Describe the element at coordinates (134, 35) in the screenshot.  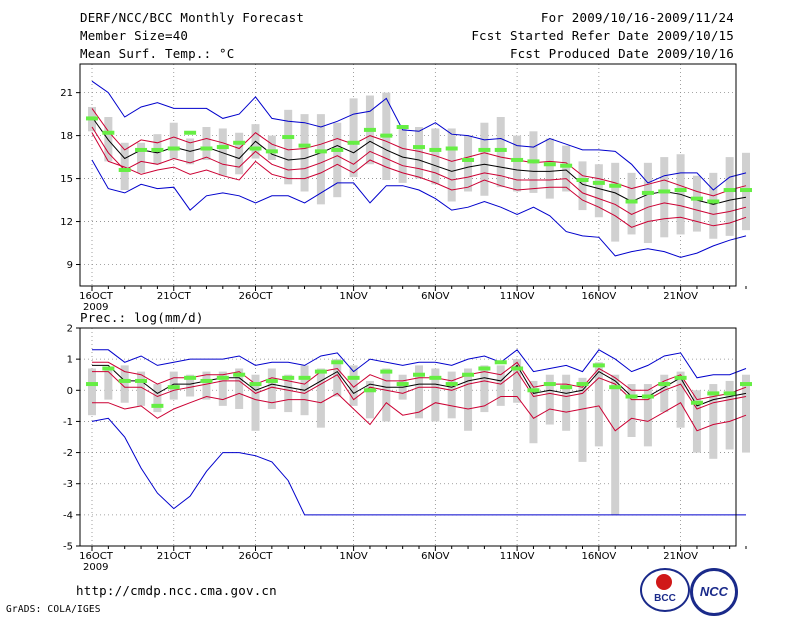
I see `member-size: Member Size=40` at that location.